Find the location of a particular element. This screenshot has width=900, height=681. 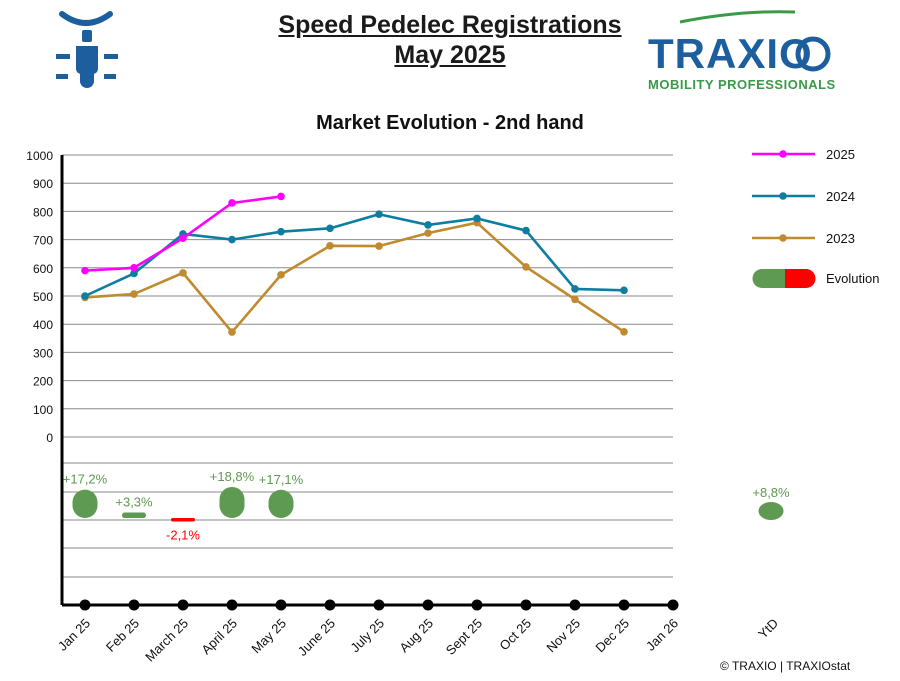

evolution-label: +17,2% is located at coordinates (85, 479).